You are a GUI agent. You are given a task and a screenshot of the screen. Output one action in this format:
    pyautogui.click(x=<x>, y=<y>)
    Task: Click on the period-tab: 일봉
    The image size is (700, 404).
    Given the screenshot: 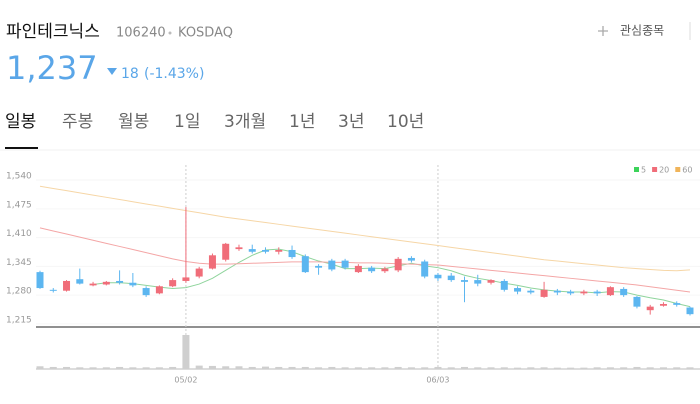 What is the action you would take?
    pyautogui.click(x=20, y=122)
    